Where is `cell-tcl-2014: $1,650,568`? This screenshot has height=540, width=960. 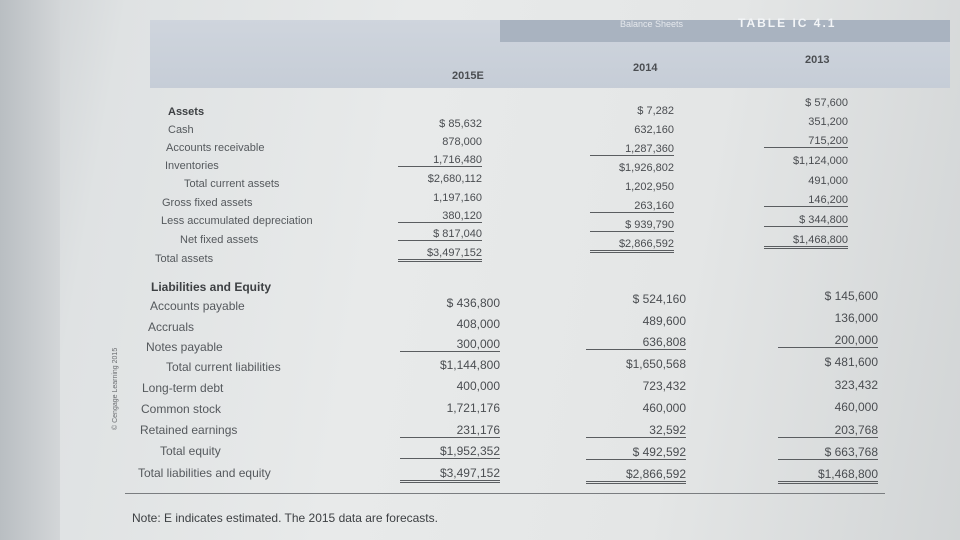 cell-tcl-2014: $1,650,568 is located at coordinates (655, 364).